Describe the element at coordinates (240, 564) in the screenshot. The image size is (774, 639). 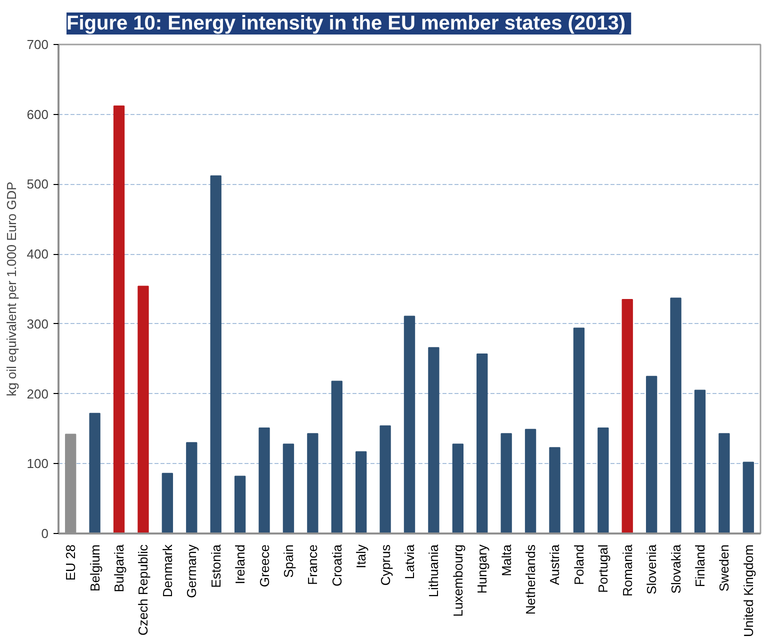
I see `x-tick-label: Ireland` at that location.